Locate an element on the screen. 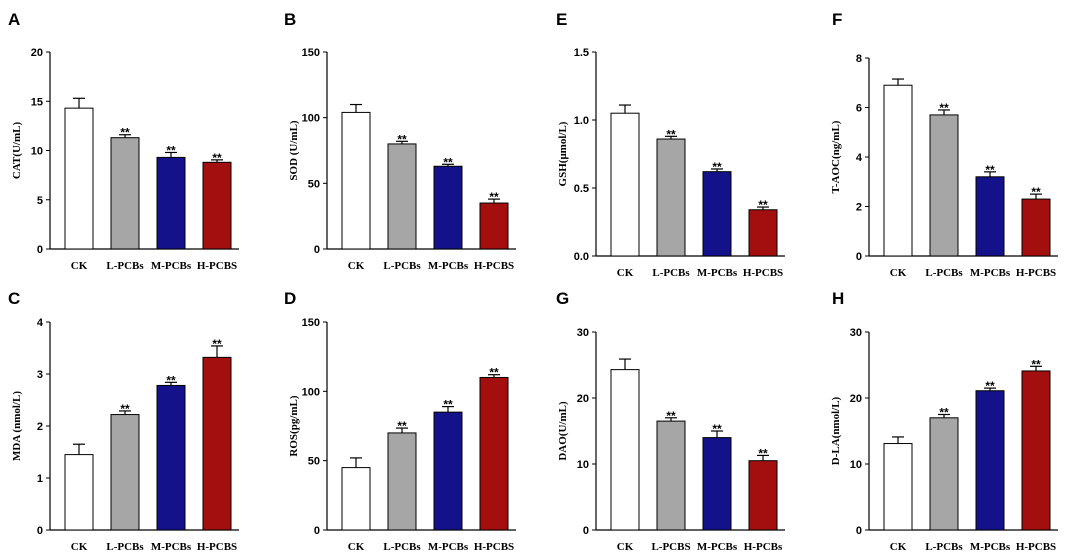  panel-letter: H is located at coordinates (838, 298).